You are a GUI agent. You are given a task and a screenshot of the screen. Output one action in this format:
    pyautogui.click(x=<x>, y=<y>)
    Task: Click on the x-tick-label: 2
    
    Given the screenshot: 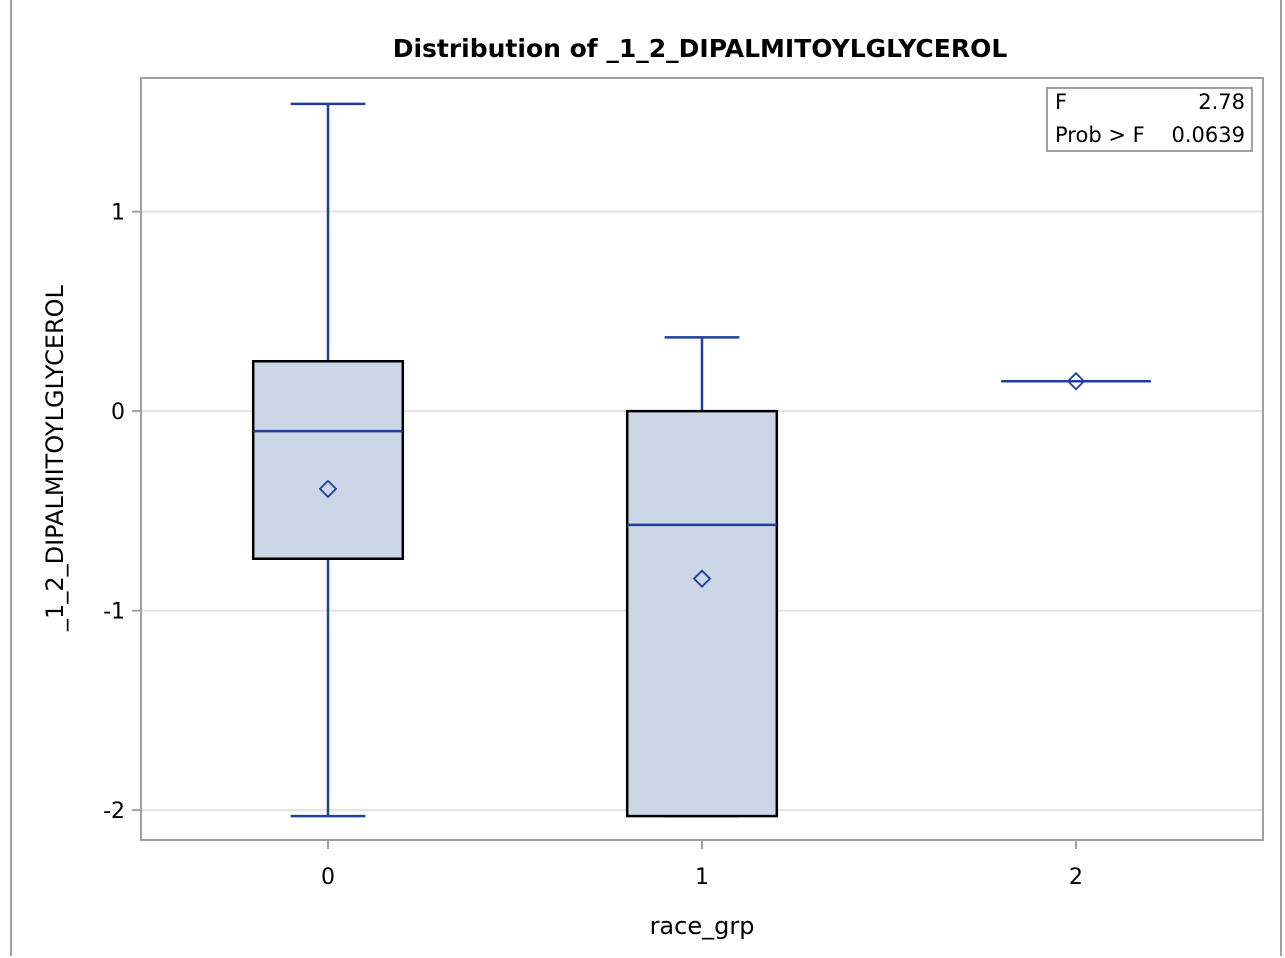 What is the action you would take?
    pyautogui.click(x=1076, y=877)
    